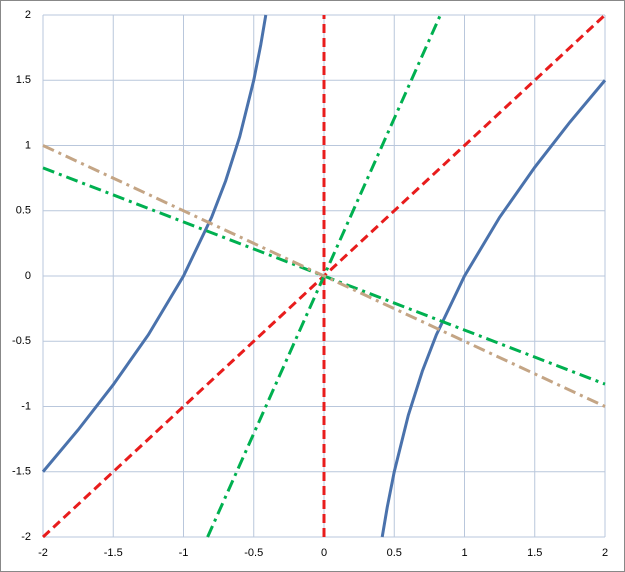 This screenshot has height=572, width=625. What do you see at coordinates (23, 211) in the screenshot?
I see `y-tick-label: 0.5` at bounding box center [23, 211].